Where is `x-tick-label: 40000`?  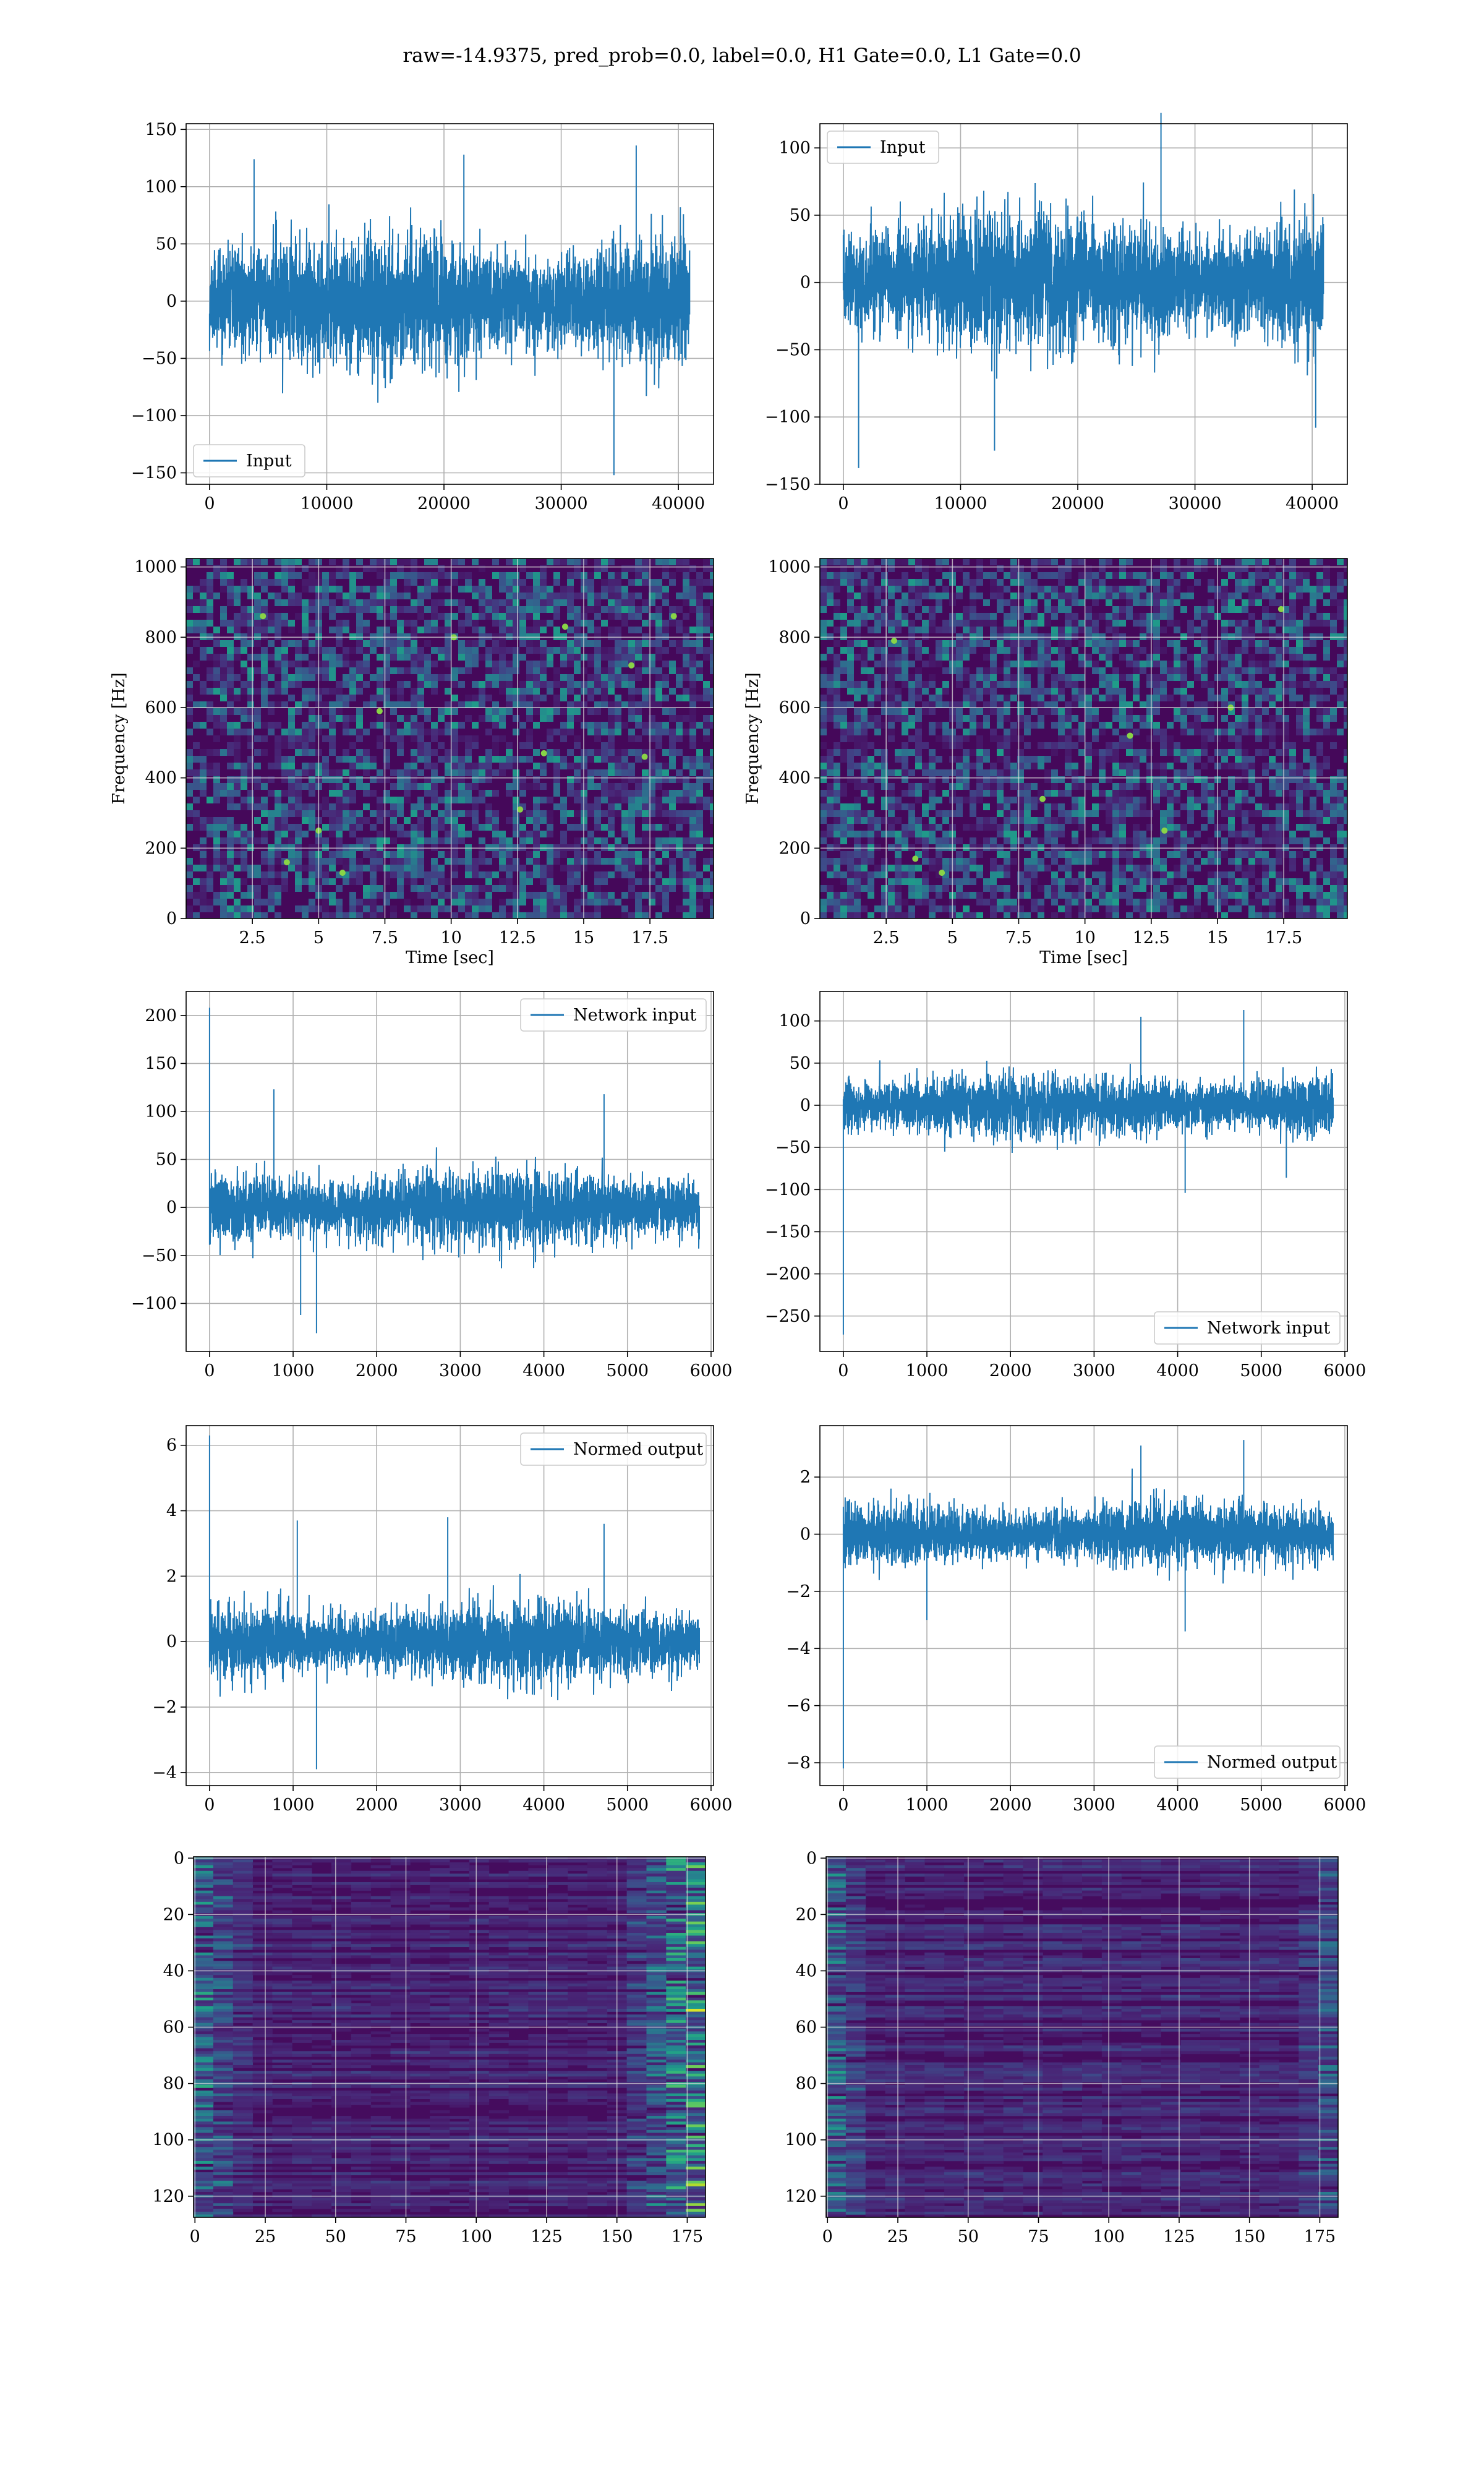
x-tick-label: 40000 is located at coordinates (678, 503).